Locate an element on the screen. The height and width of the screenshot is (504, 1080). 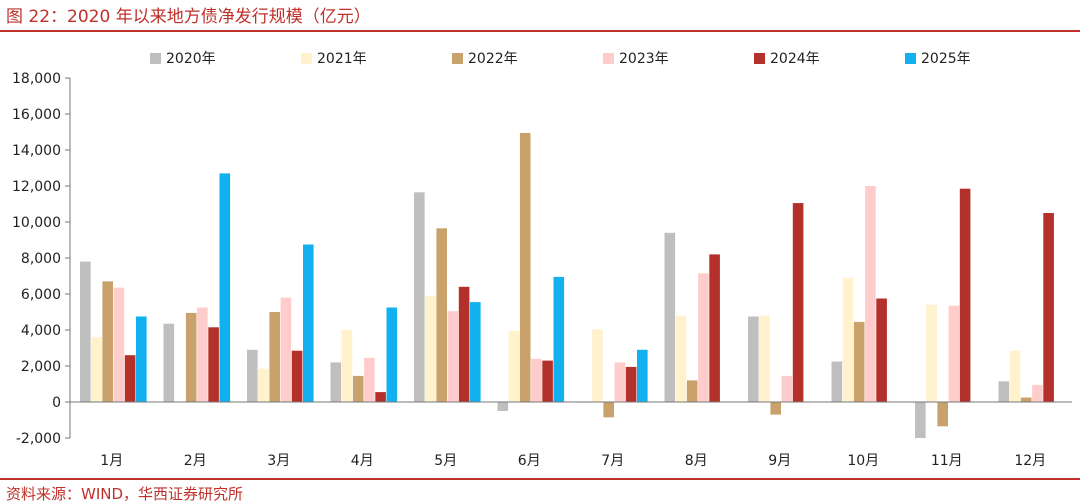
x-tick-label: 9月 is located at coordinates (779, 461).